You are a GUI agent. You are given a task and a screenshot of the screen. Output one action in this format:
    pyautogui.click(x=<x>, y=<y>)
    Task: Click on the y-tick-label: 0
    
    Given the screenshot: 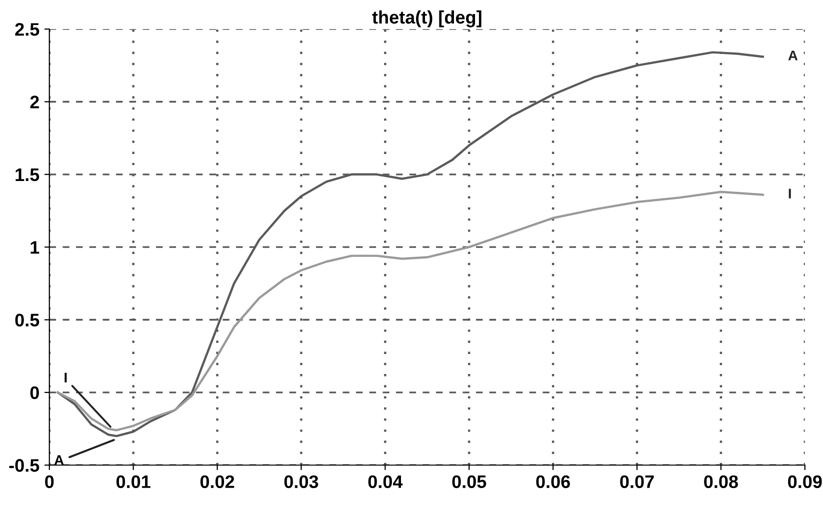 What is the action you would take?
    pyautogui.click(x=34, y=393)
    